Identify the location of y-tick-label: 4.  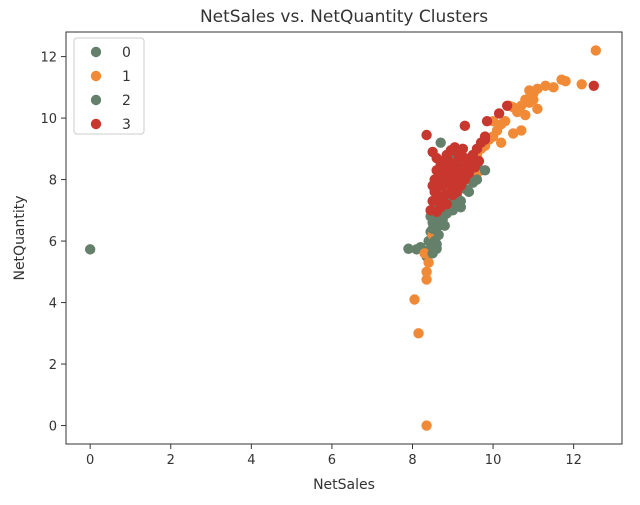
(53, 304).